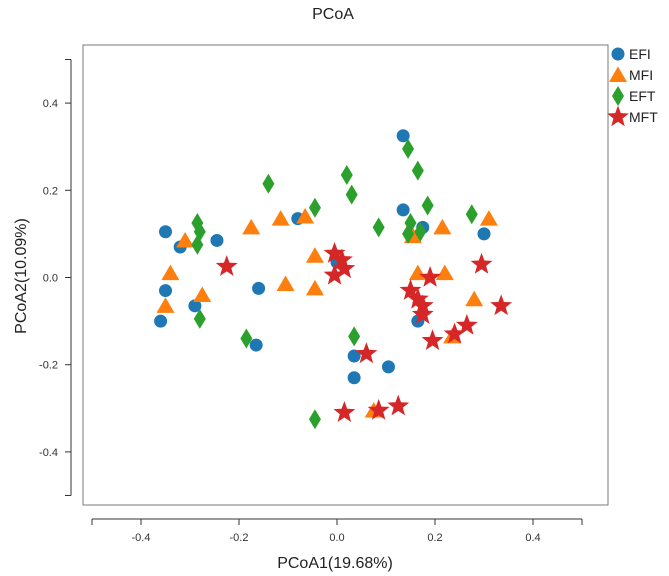 The height and width of the screenshot is (576, 669). What do you see at coordinates (50, 104) in the screenshot?
I see `y-tick-label: 0.4` at bounding box center [50, 104].